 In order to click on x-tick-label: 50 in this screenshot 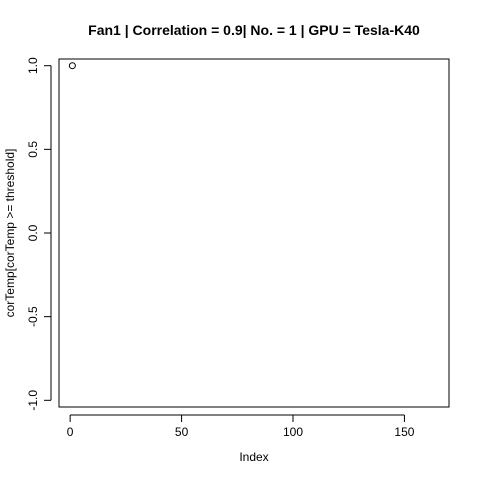, I will do `click(182, 432)`.